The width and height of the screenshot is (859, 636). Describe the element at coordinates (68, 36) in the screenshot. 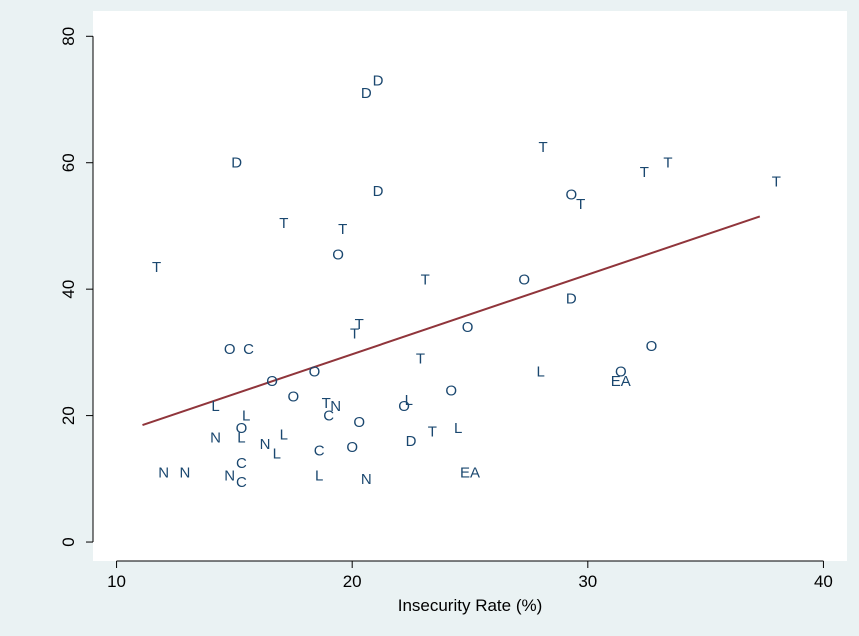

I see `y-tick-label: 80` at that location.